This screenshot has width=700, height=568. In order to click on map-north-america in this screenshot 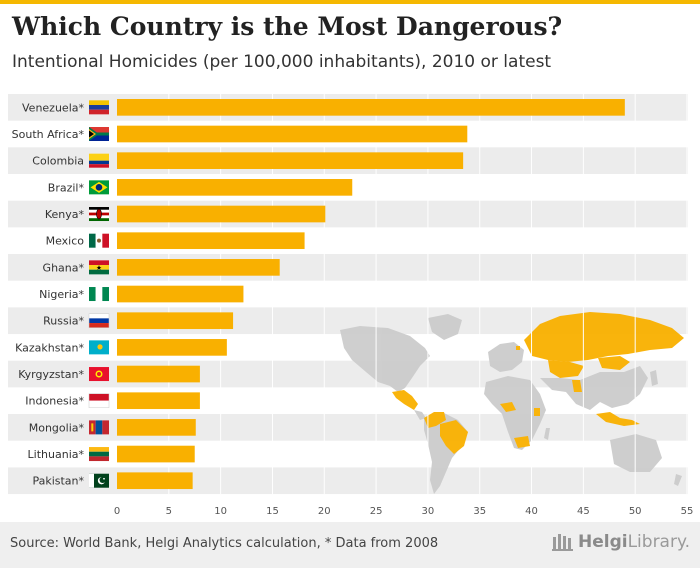, I will do `click(385, 359)`.